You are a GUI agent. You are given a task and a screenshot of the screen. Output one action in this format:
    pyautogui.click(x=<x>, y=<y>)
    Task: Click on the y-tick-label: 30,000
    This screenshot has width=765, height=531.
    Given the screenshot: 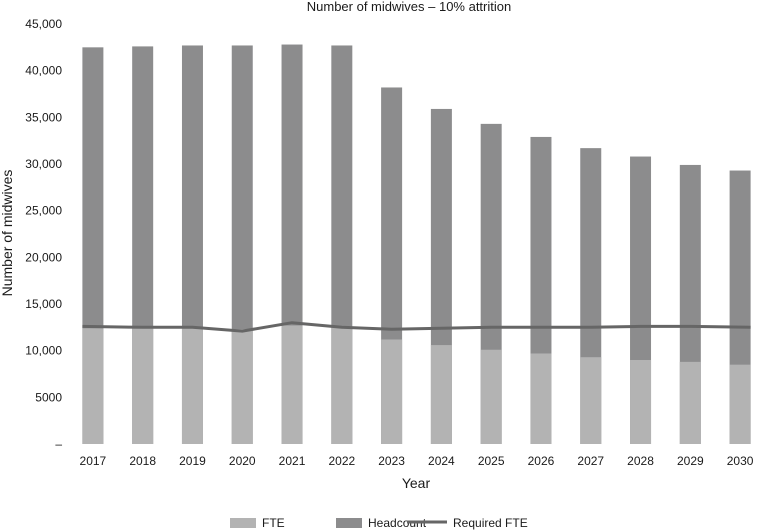 What is the action you would take?
    pyautogui.click(x=43, y=164)
    